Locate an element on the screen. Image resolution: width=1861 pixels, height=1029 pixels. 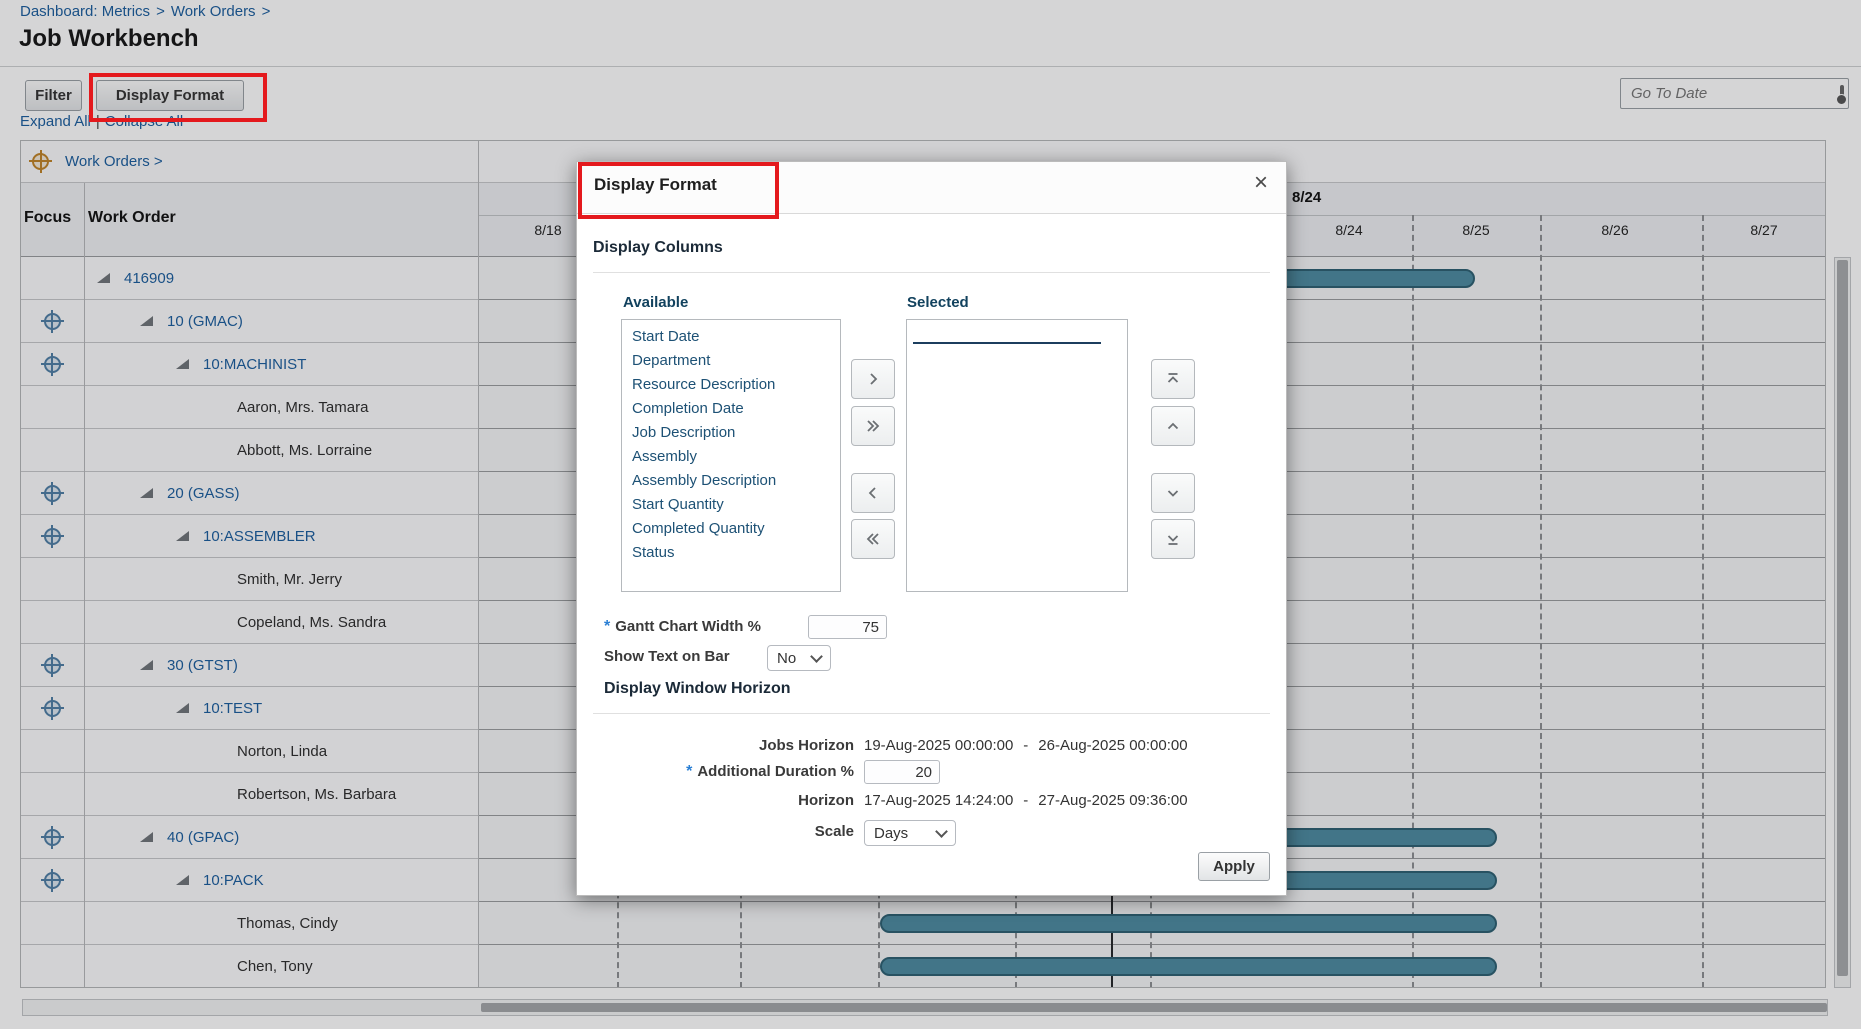
work-order-cell: 416909 is located at coordinates (281, 278).